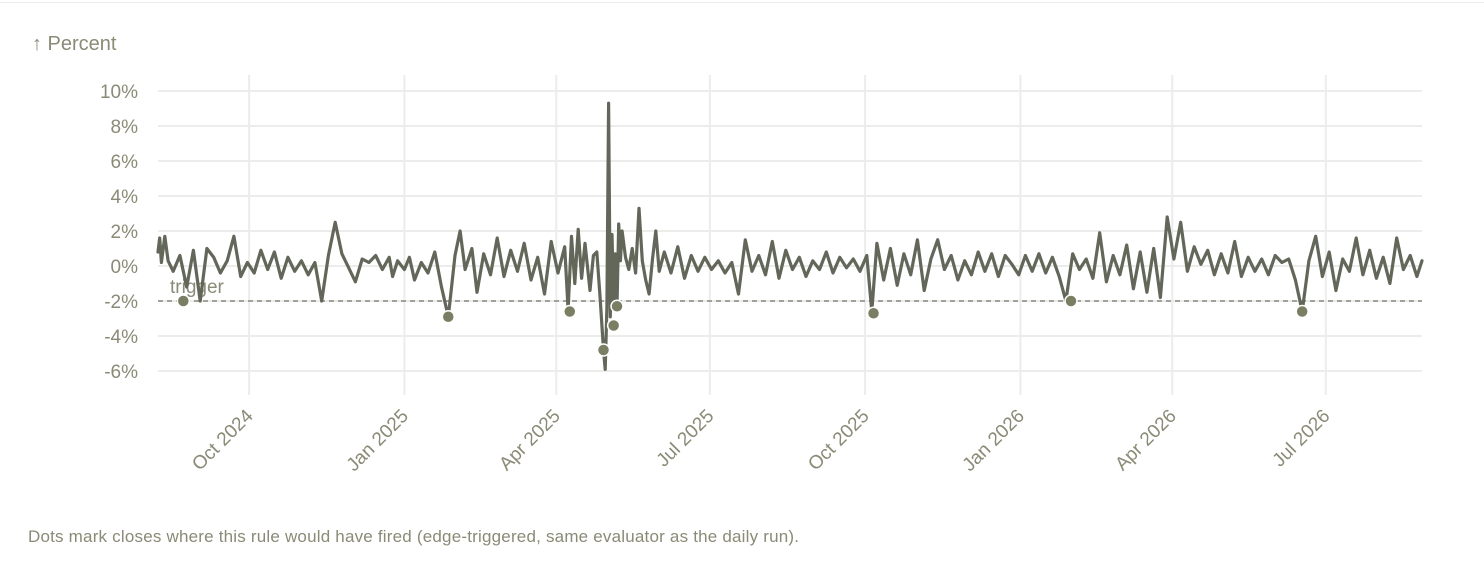  Describe the element at coordinates (994, 441) in the screenshot. I see `x-tick-label: Jan 2026` at that location.